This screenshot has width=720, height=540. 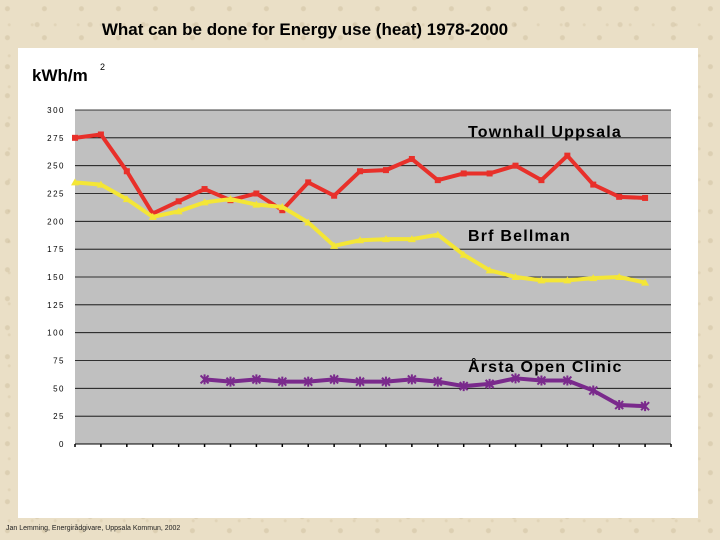 What do you see at coordinates (515, 378) in the screenshot?
I see `data-point--rsta-open-clinic-12` at bounding box center [515, 378].